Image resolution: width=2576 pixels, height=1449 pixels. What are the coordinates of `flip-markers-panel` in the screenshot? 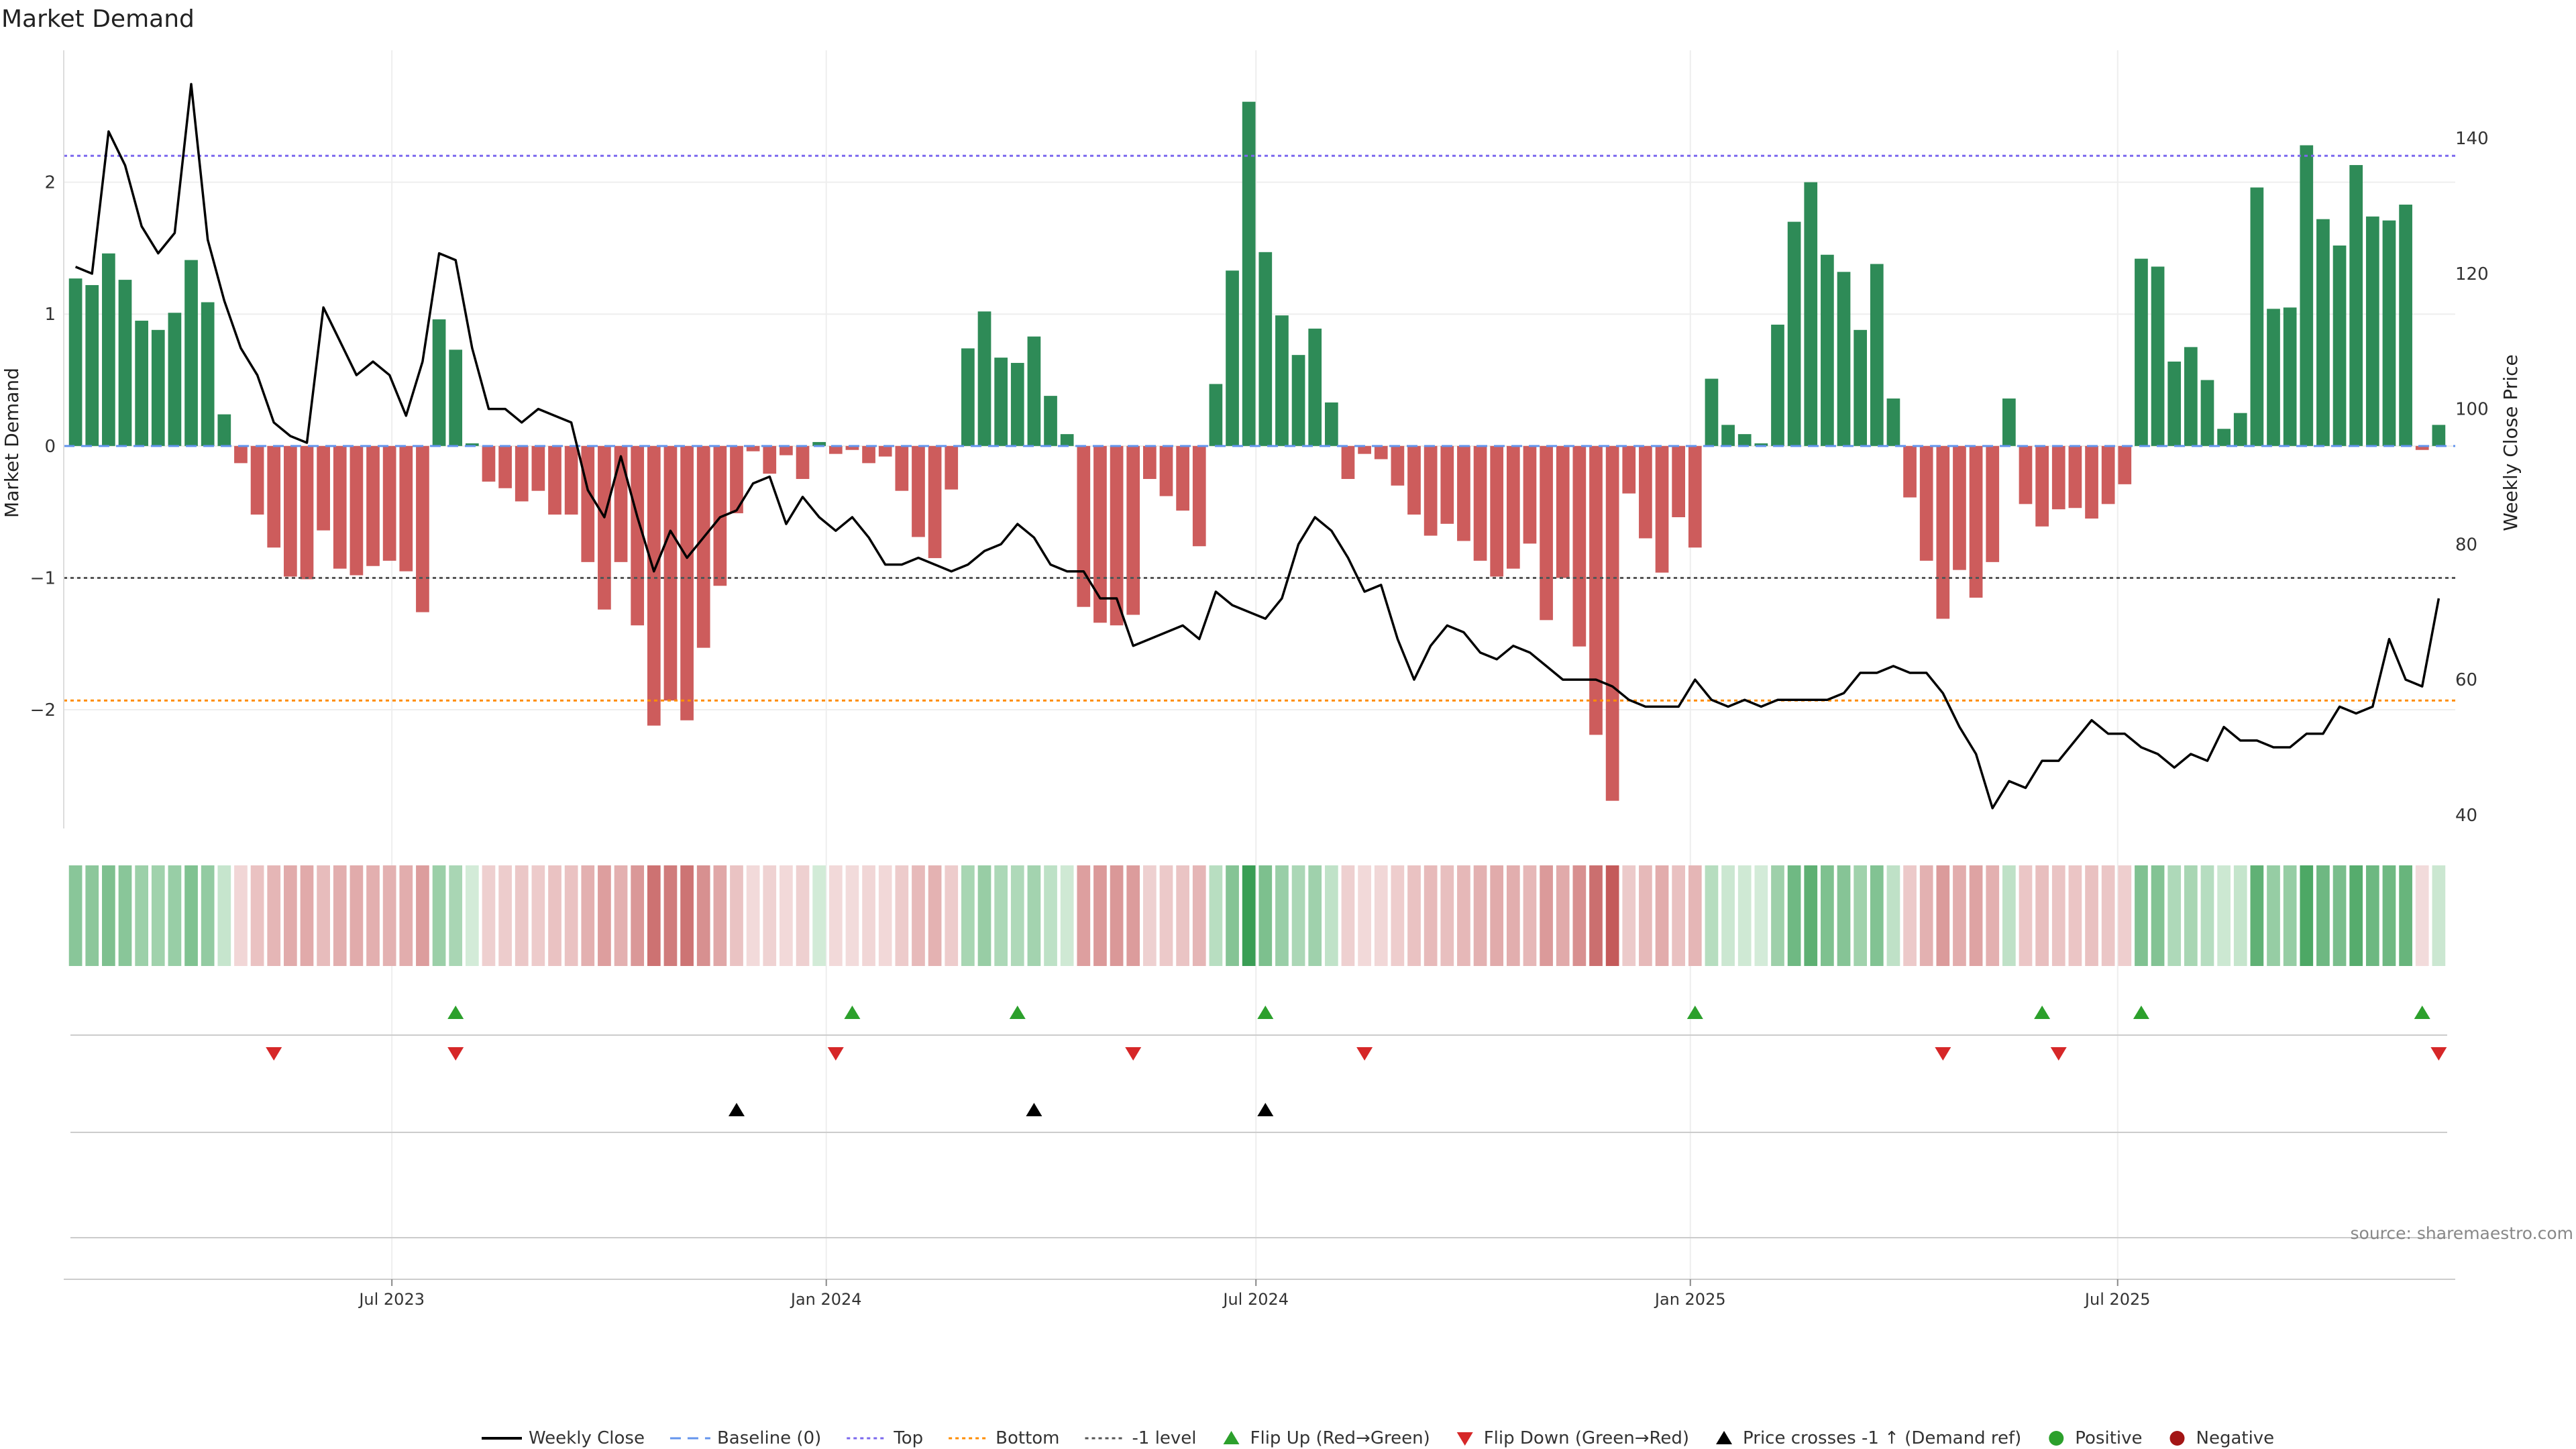 It's located at (1258, 1033).